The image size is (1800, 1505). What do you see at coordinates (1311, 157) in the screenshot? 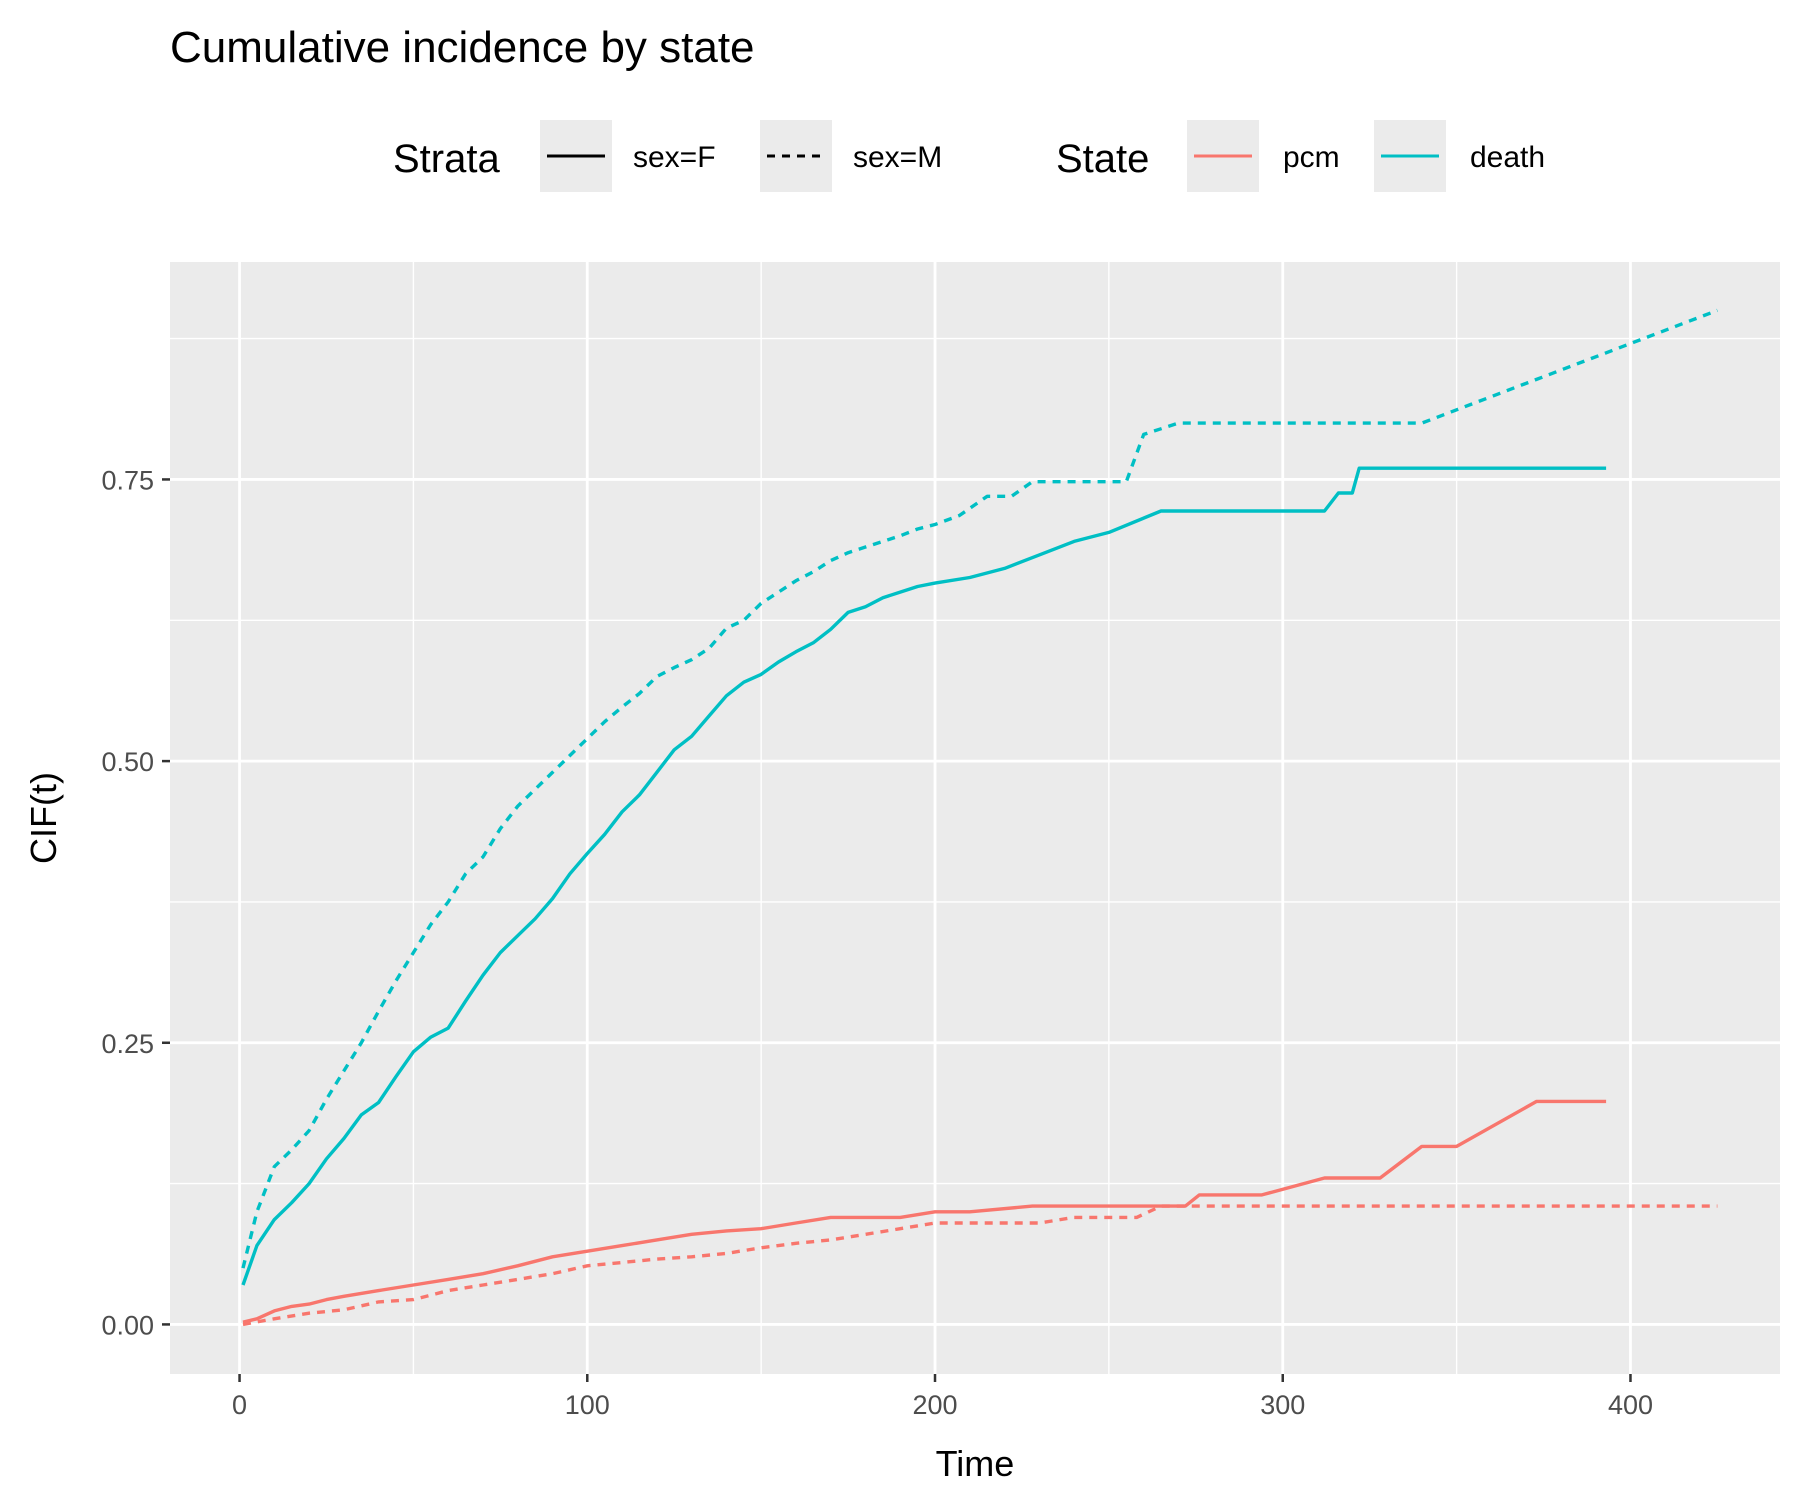
I see `legend-label-pcm: pcm` at bounding box center [1311, 157].